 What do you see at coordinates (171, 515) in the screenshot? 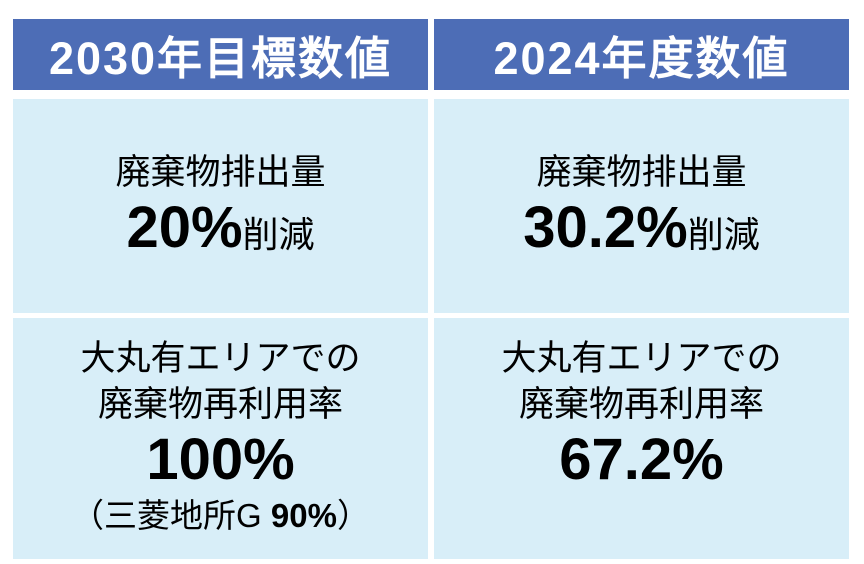
I see `target-reuse-note-prefix: （三菱地所G` at bounding box center [171, 515].